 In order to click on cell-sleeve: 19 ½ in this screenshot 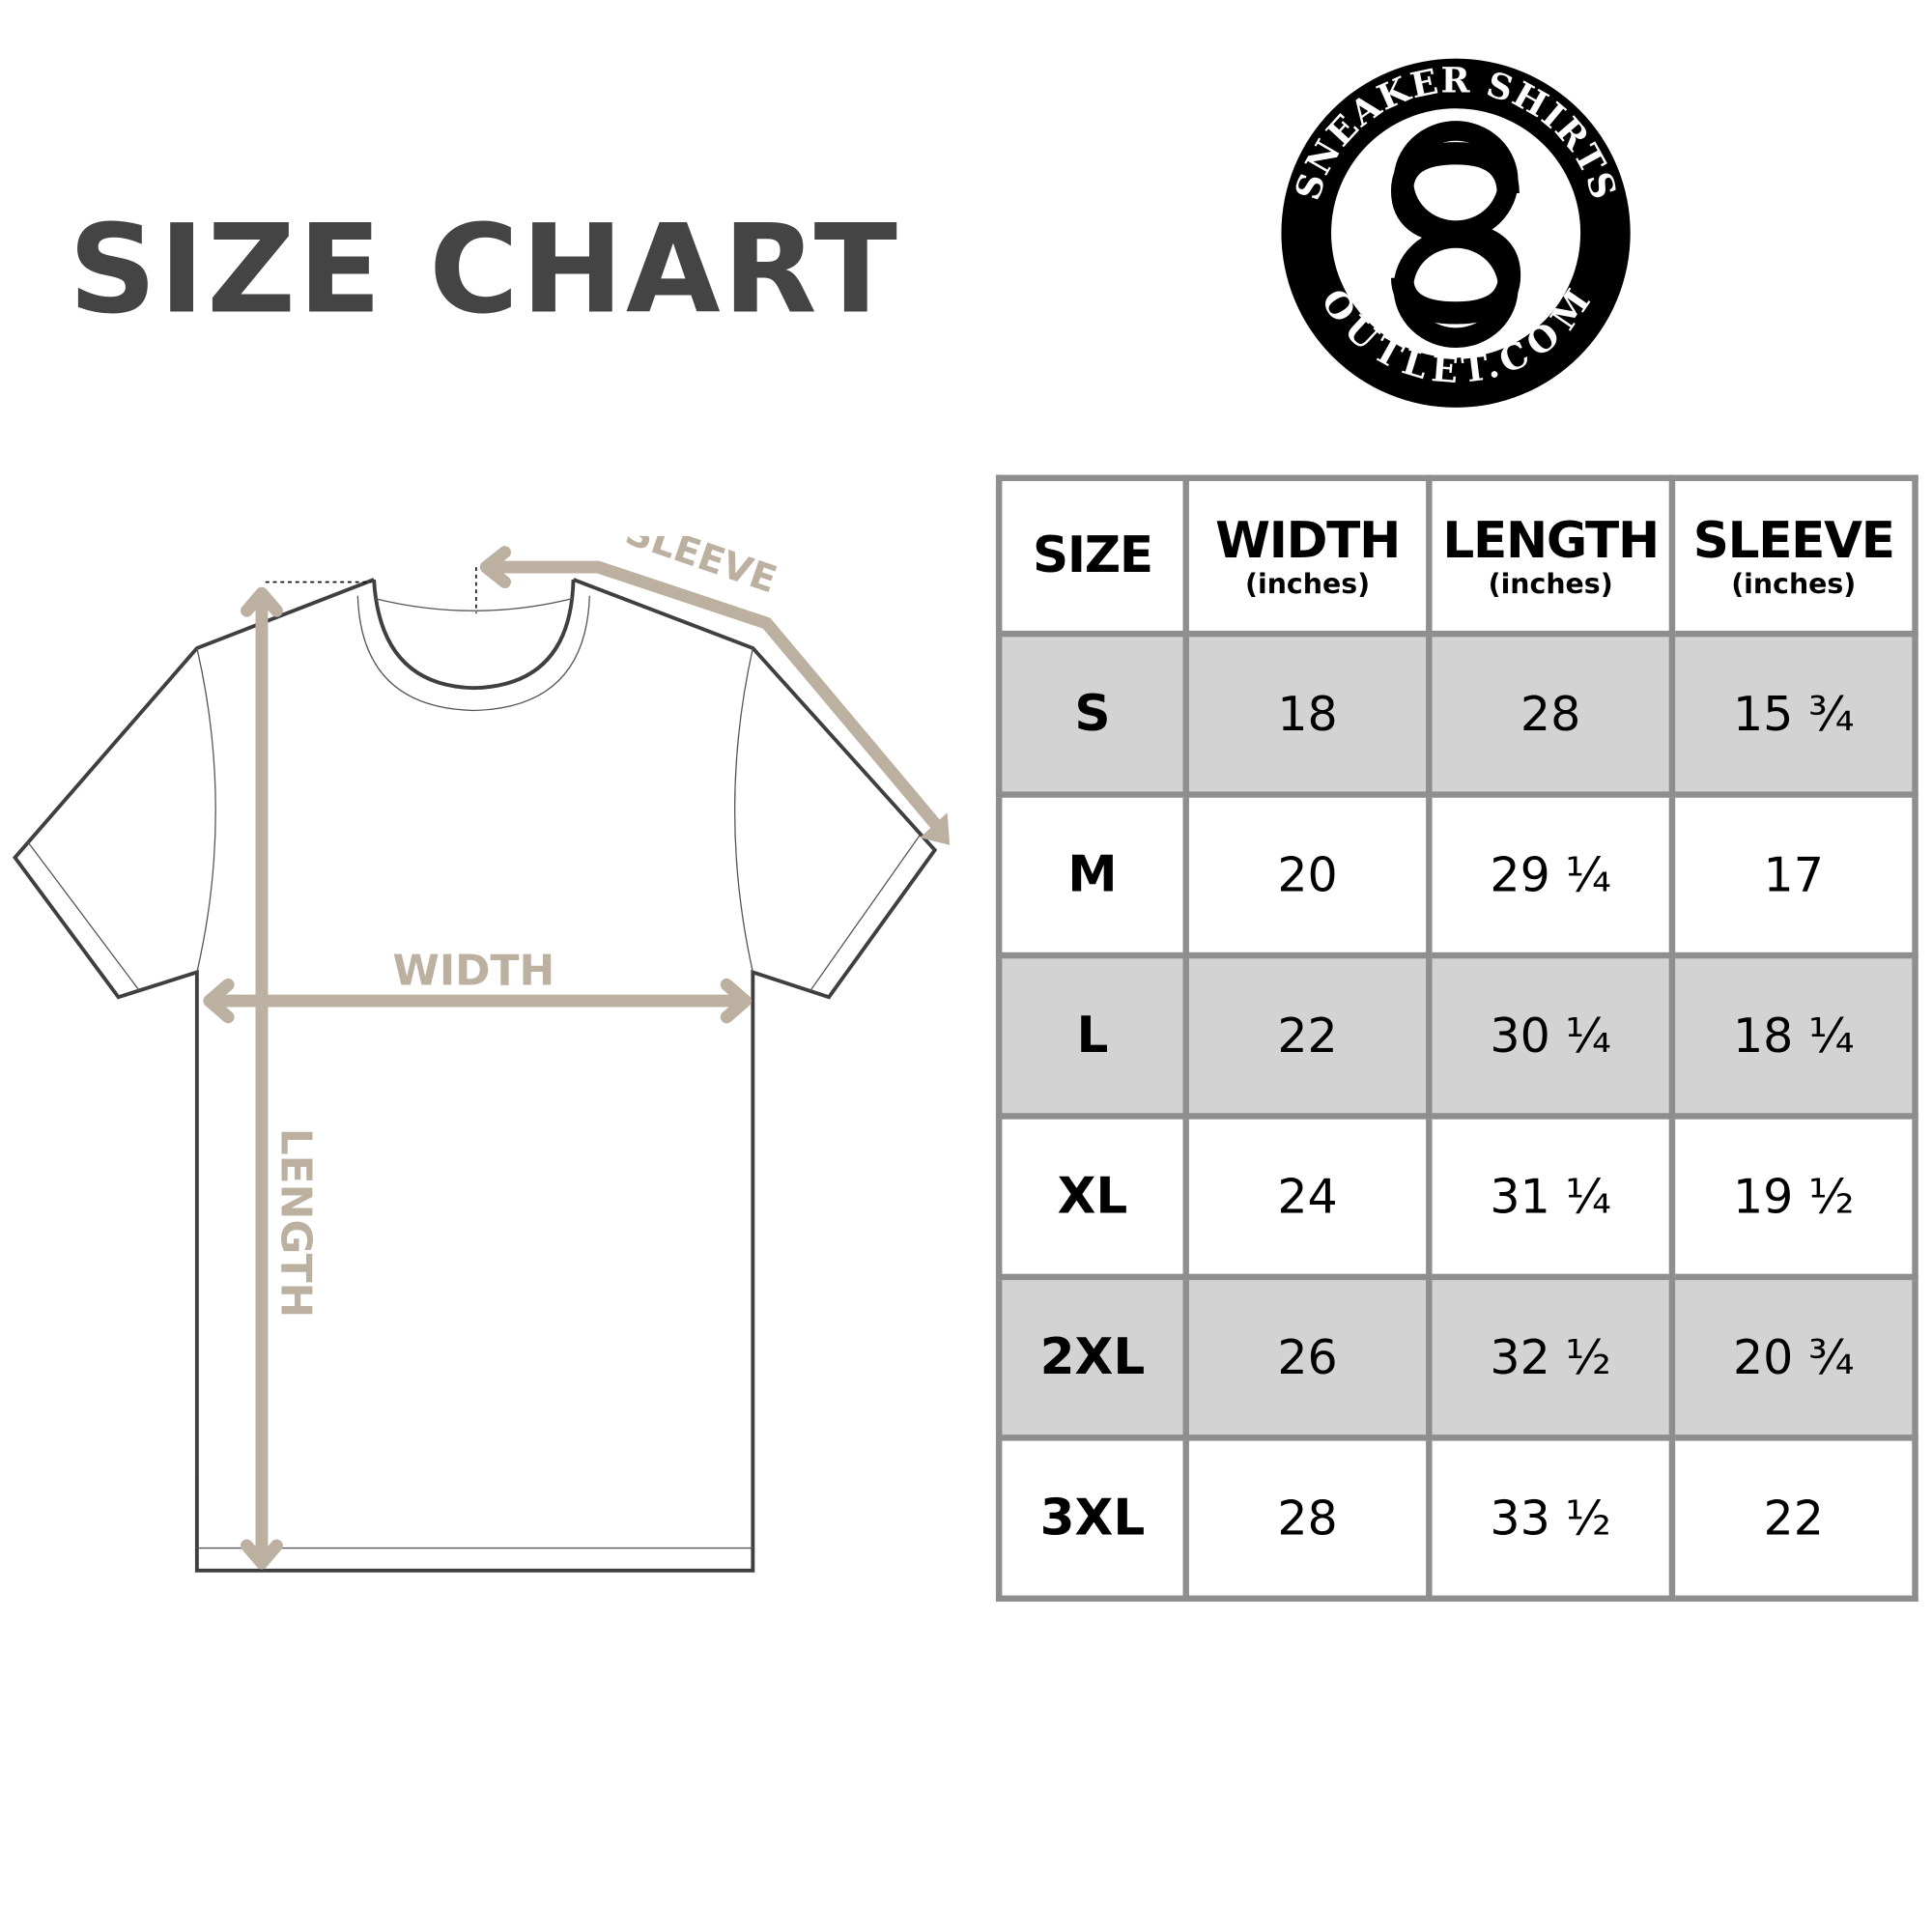, I will do `click(1793, 1197)`.